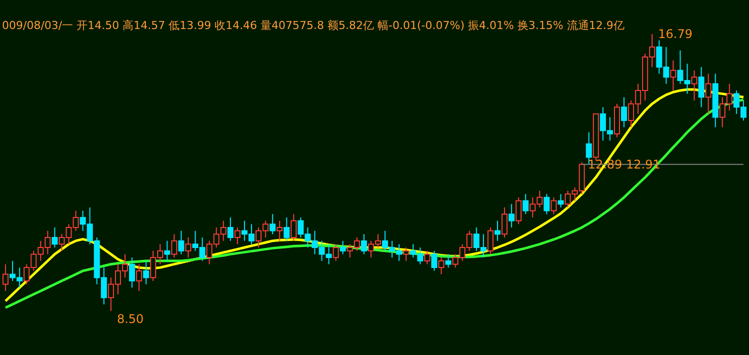  Describe the element at coordinates (130, 319) in the screenshot. I see `text: 8.50` at that location.